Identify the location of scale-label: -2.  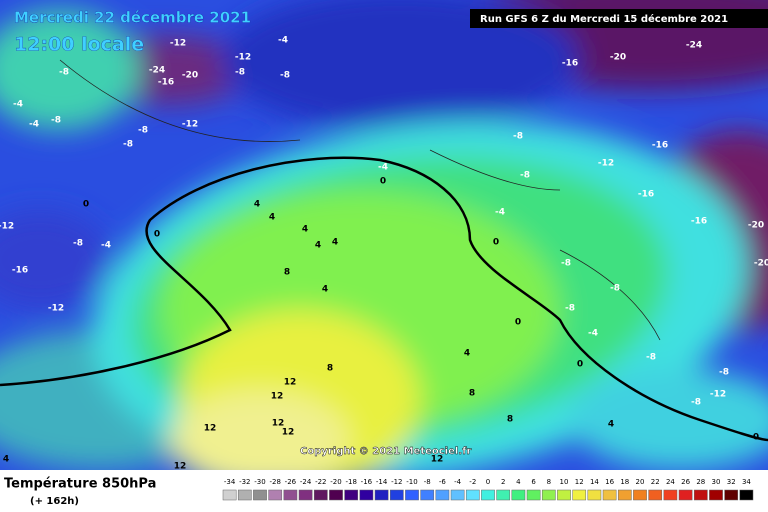
(472, 482).